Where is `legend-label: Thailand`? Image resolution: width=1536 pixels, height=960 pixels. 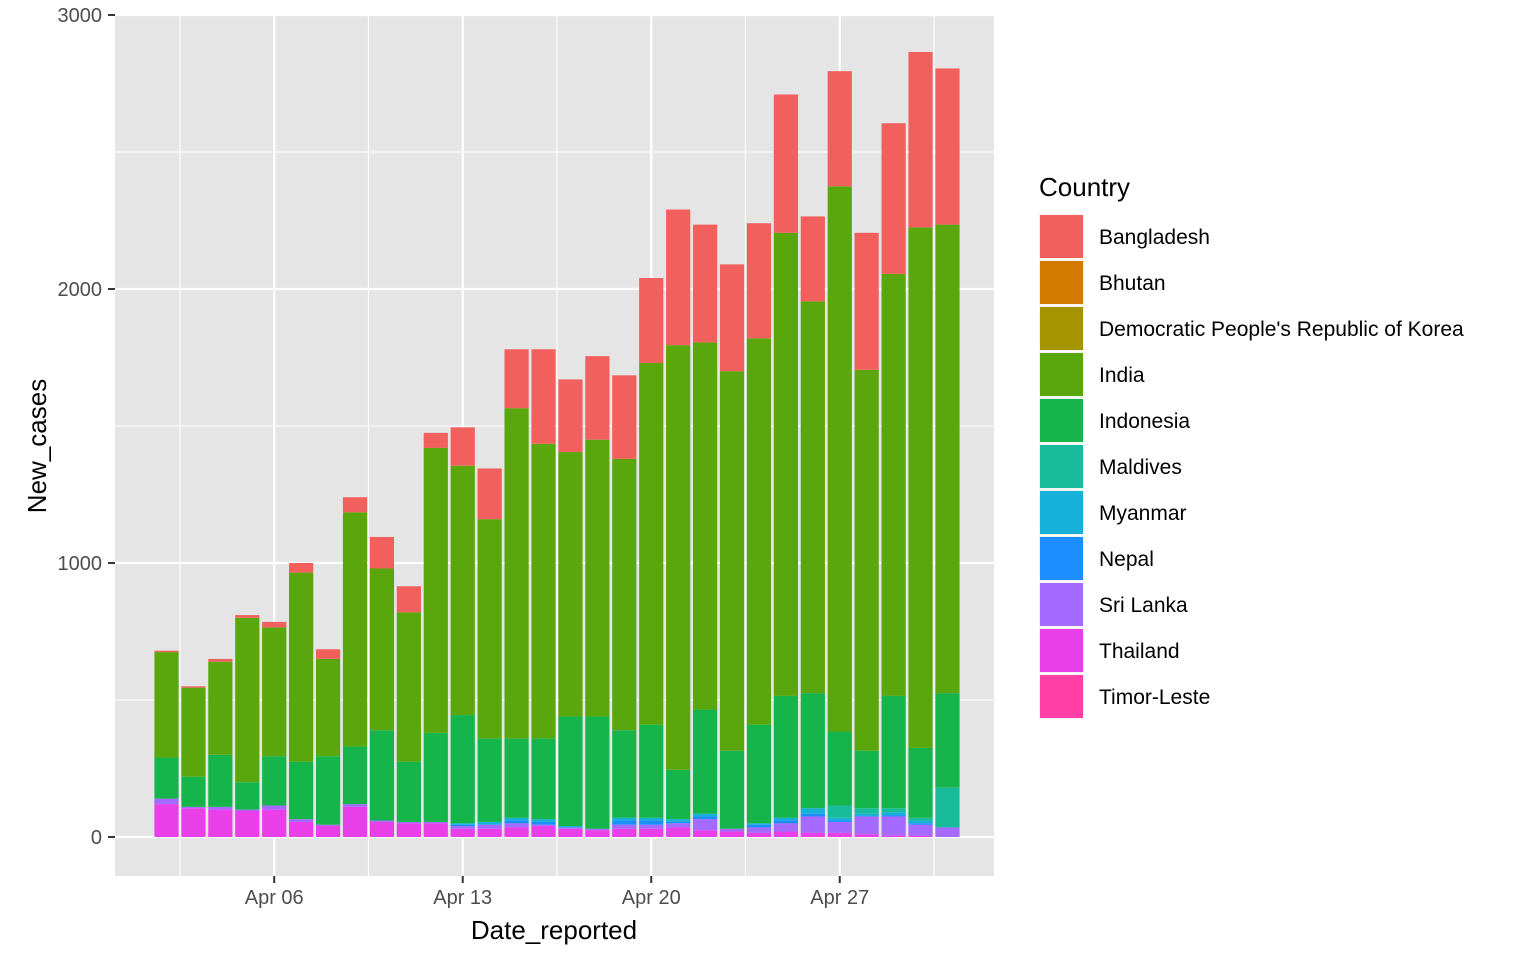 legend-label: Thailand is located at coordinates (1139, 651).